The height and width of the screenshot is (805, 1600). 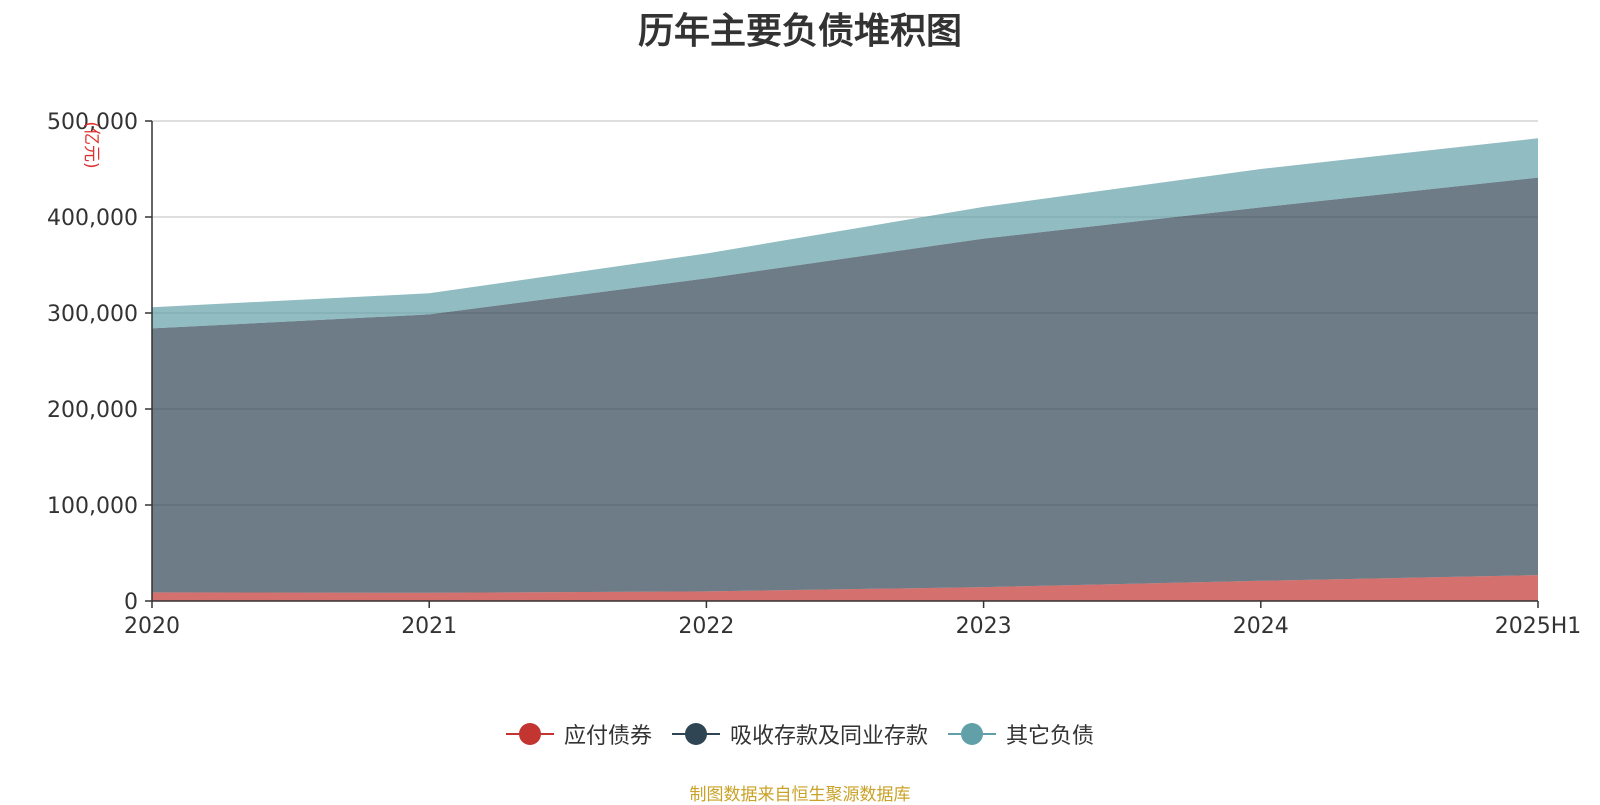 What do you see at coordinates (152, 626) in the screenshot?
I see `x-tick-label: 2020` at bounding box center [152, 626].